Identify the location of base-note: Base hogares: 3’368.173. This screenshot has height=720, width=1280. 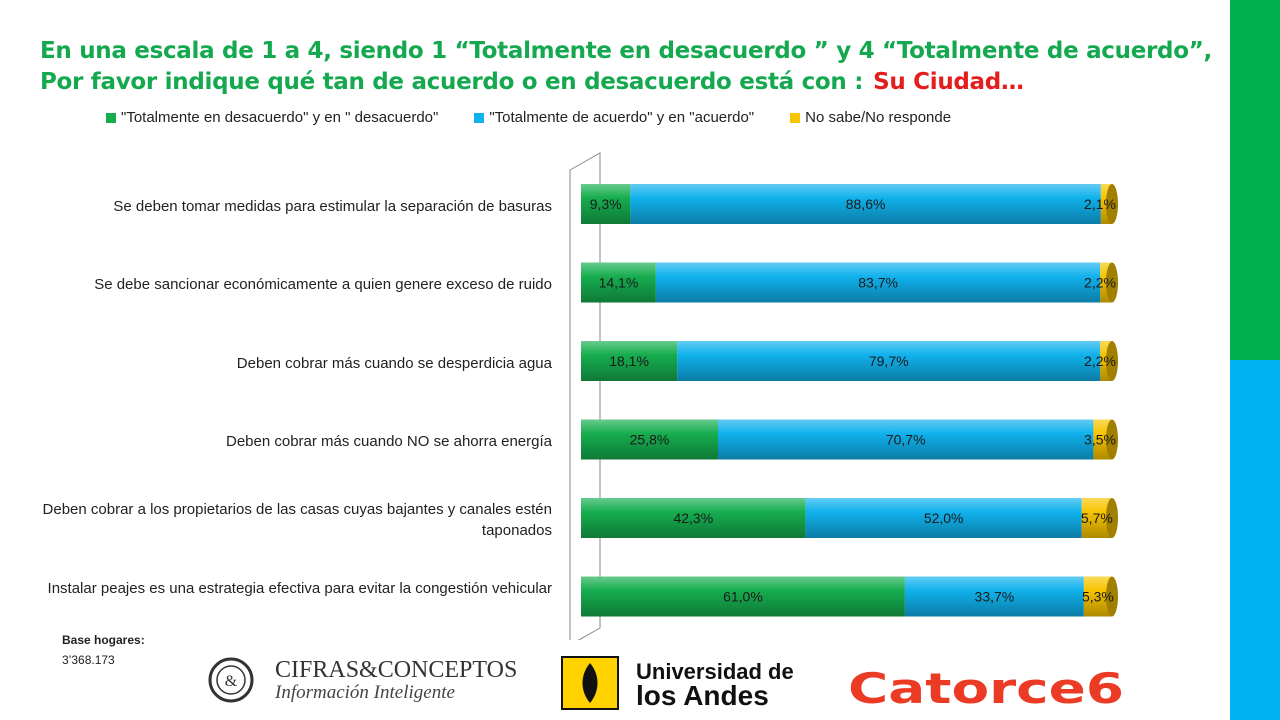
(103, 650).